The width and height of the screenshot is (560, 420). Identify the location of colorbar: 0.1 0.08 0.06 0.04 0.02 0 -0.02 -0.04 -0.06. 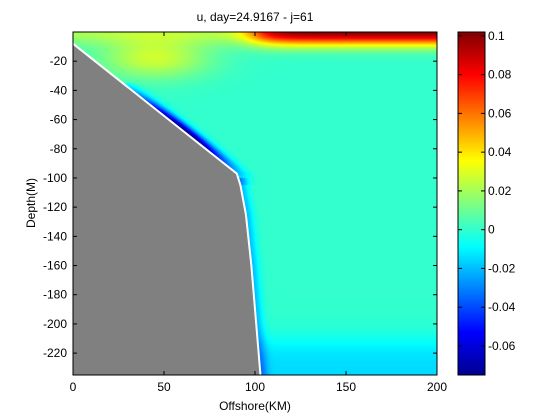
(486, 202).